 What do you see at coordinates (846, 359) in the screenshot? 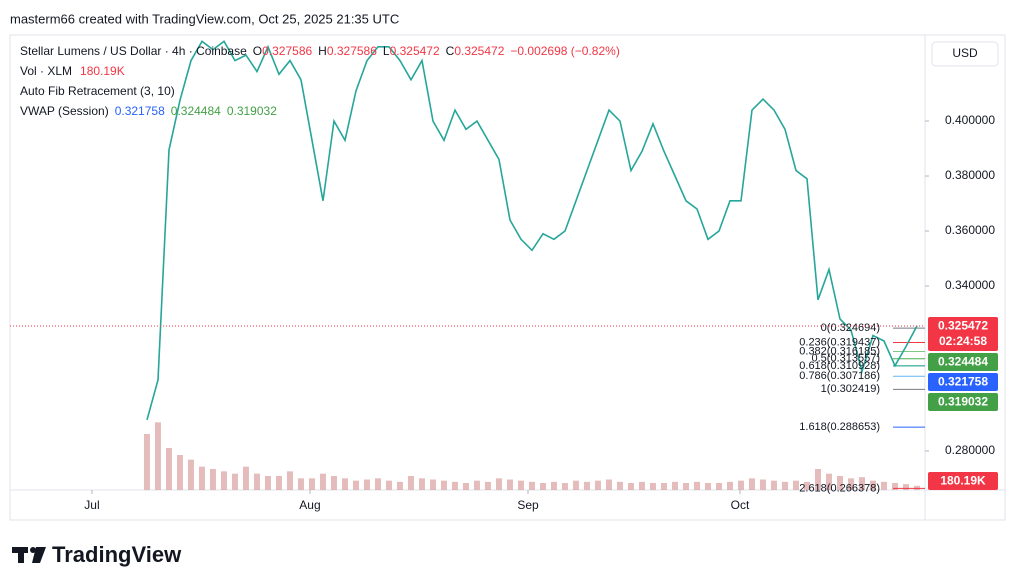
I see `fib-label: 0.5(0.313557)` at bounding box center [846, 359].